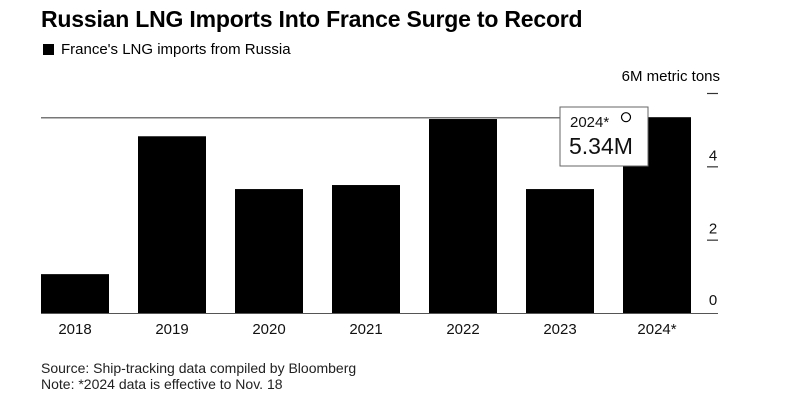 This screenshot has width=800, height=400. I want to click on tooltip-label: 2024*, so click(589, 122).